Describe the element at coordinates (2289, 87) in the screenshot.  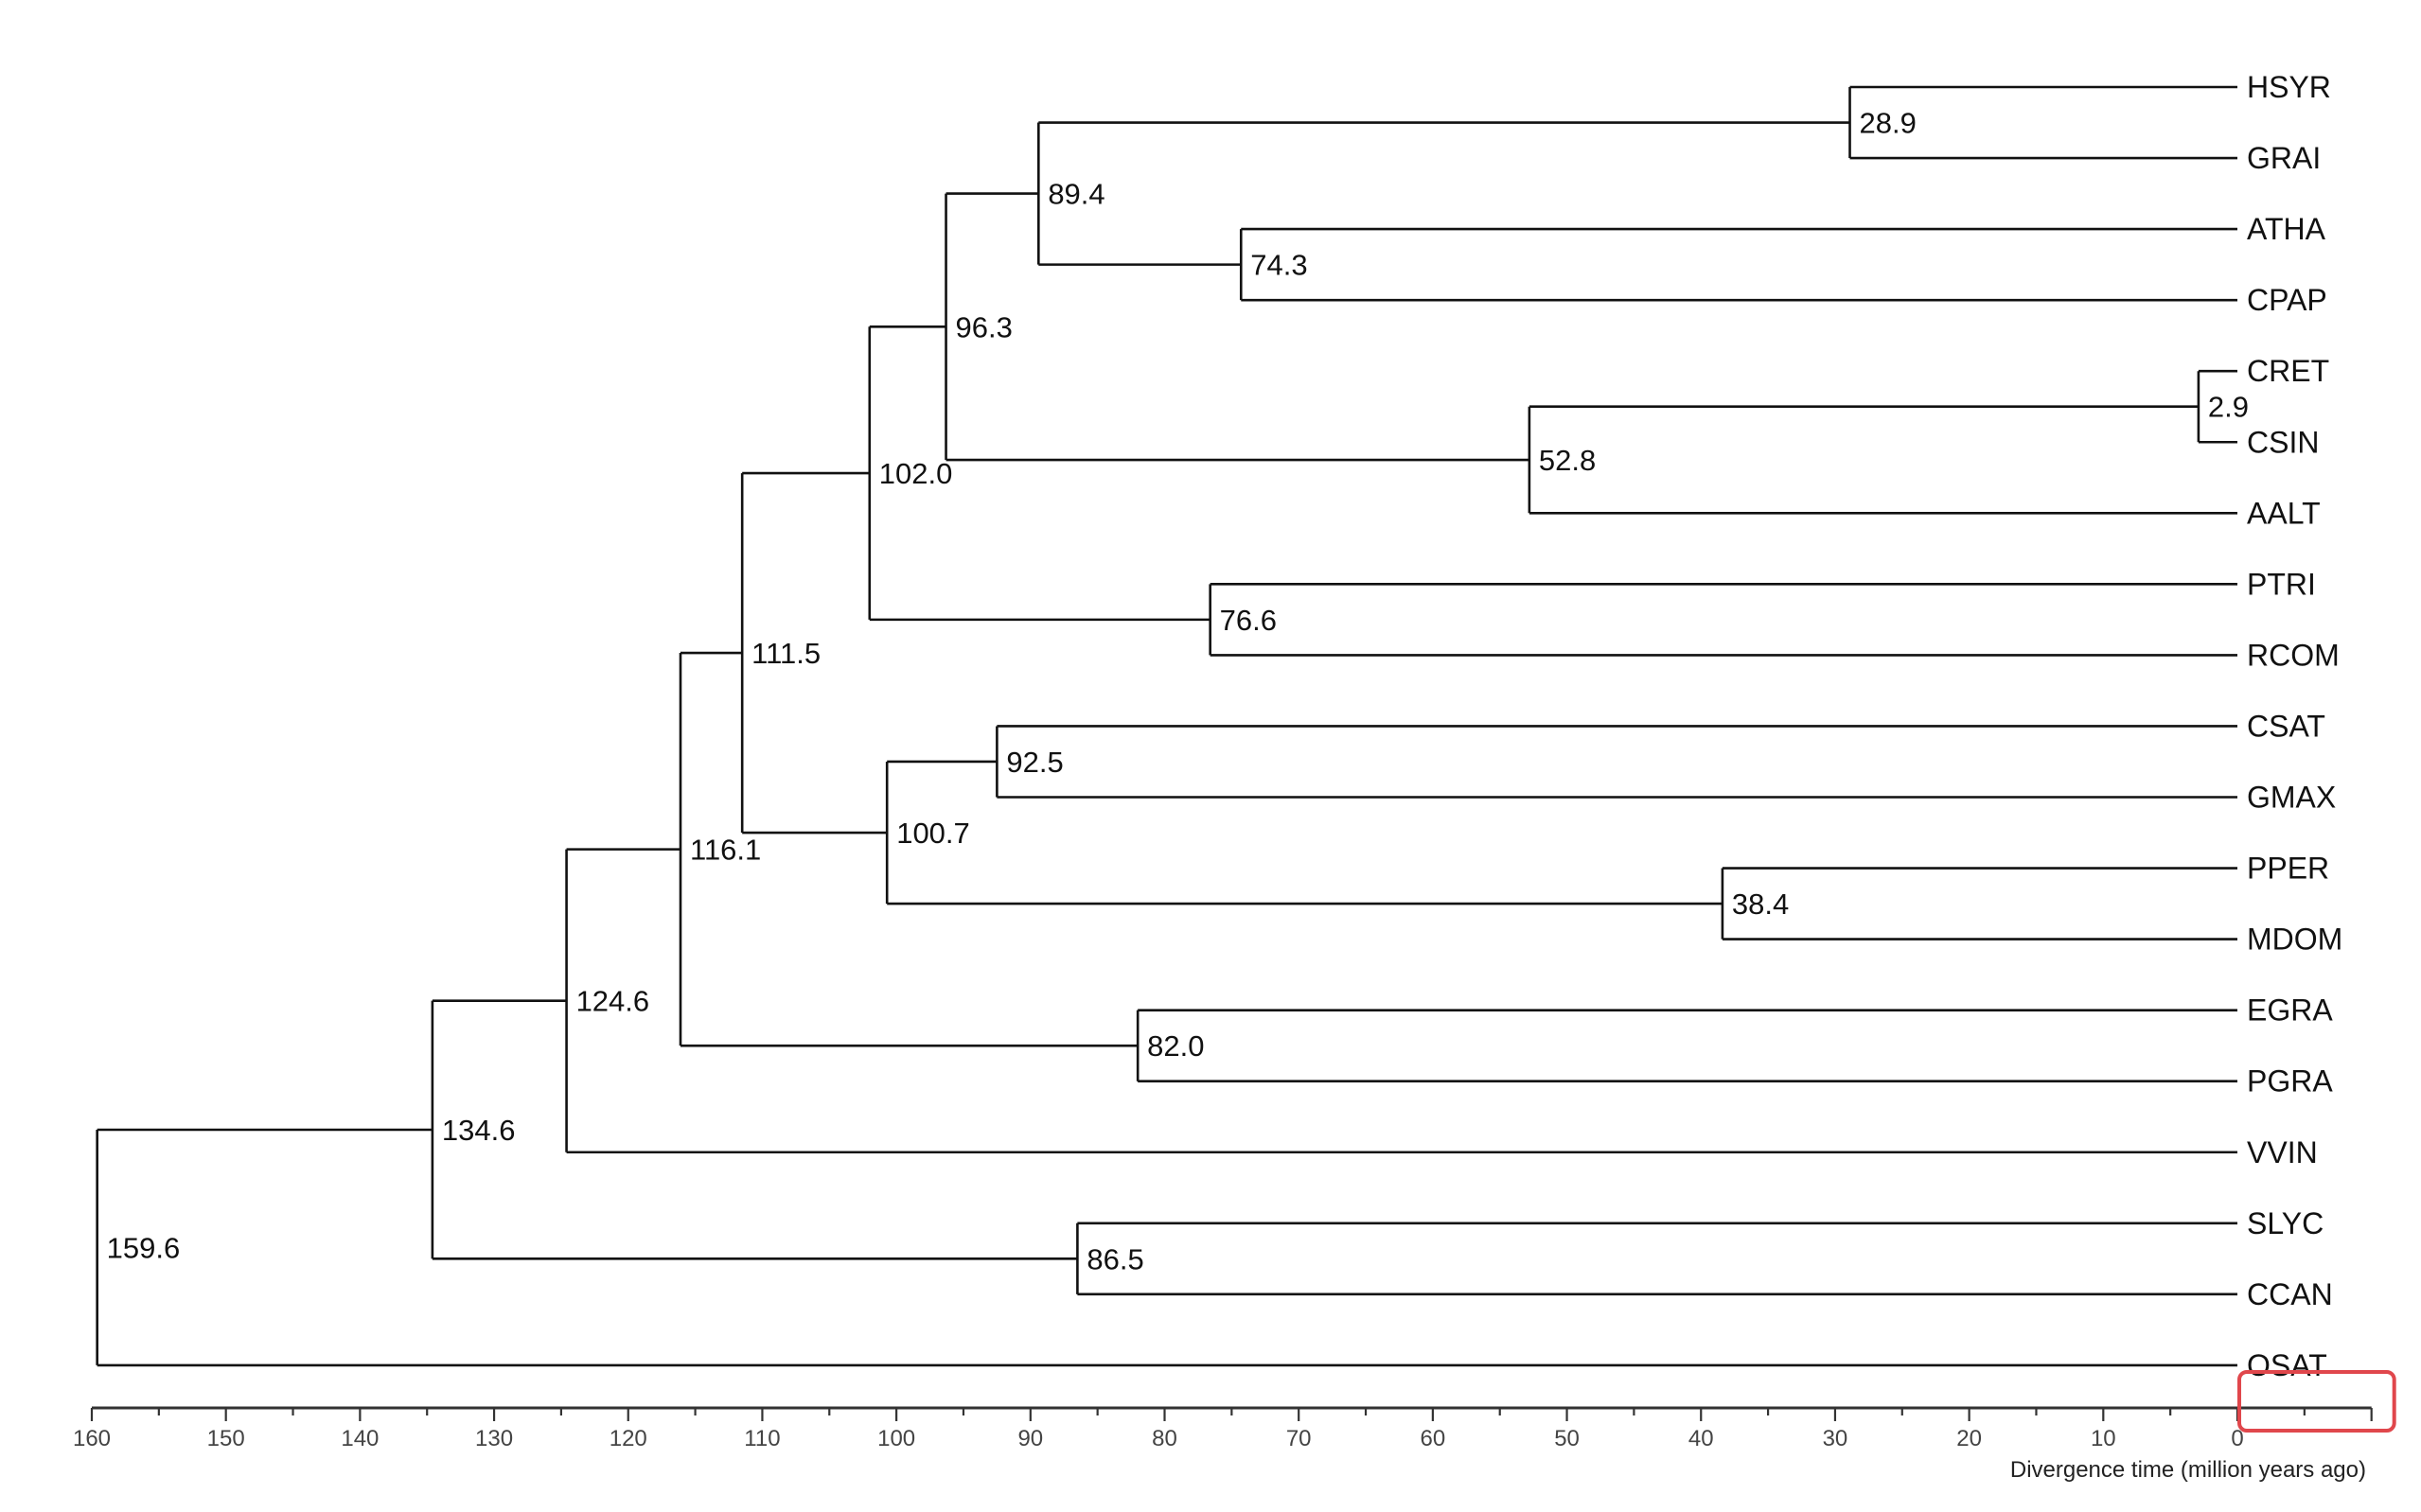
I see `taxon-label: HSYR` at that location.